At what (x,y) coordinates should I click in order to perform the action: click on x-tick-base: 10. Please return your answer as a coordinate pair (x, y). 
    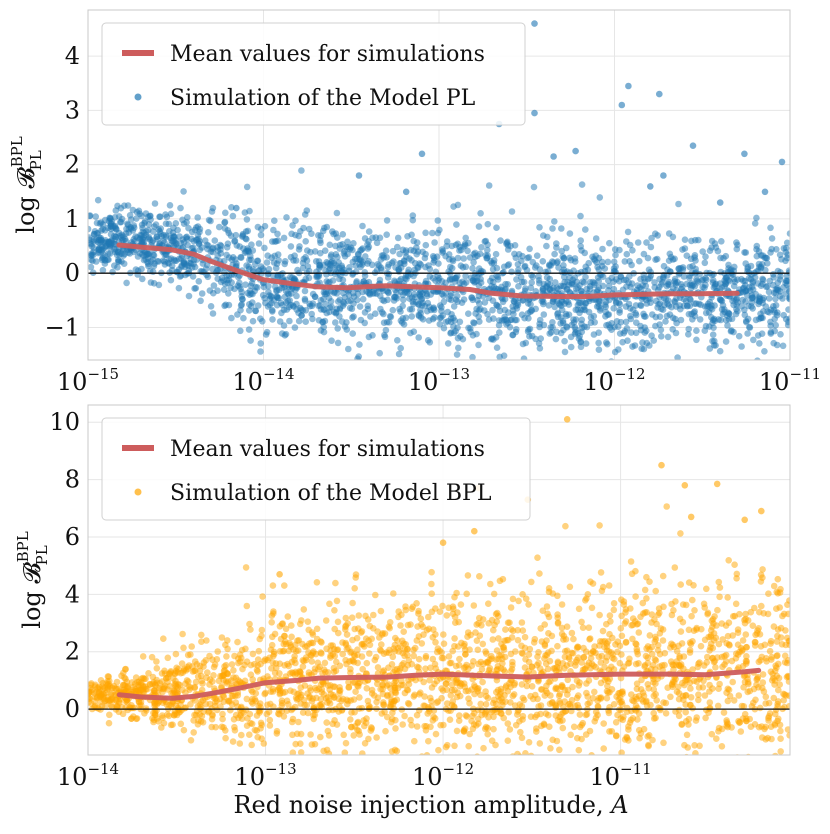
    Looking at the image, I should click on (247, 382).